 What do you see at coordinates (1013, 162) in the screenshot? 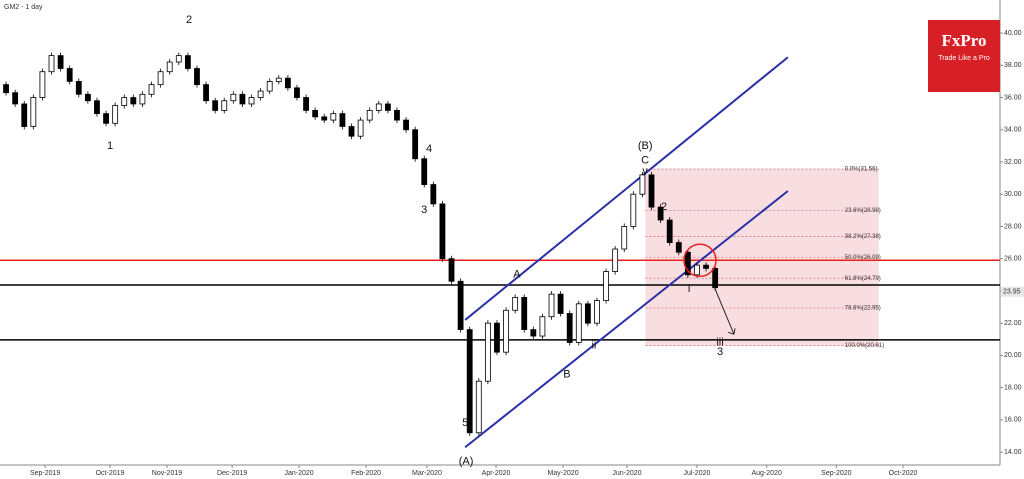
I see `y-tick-label: 32.00` at bounding box center [1013, 162].